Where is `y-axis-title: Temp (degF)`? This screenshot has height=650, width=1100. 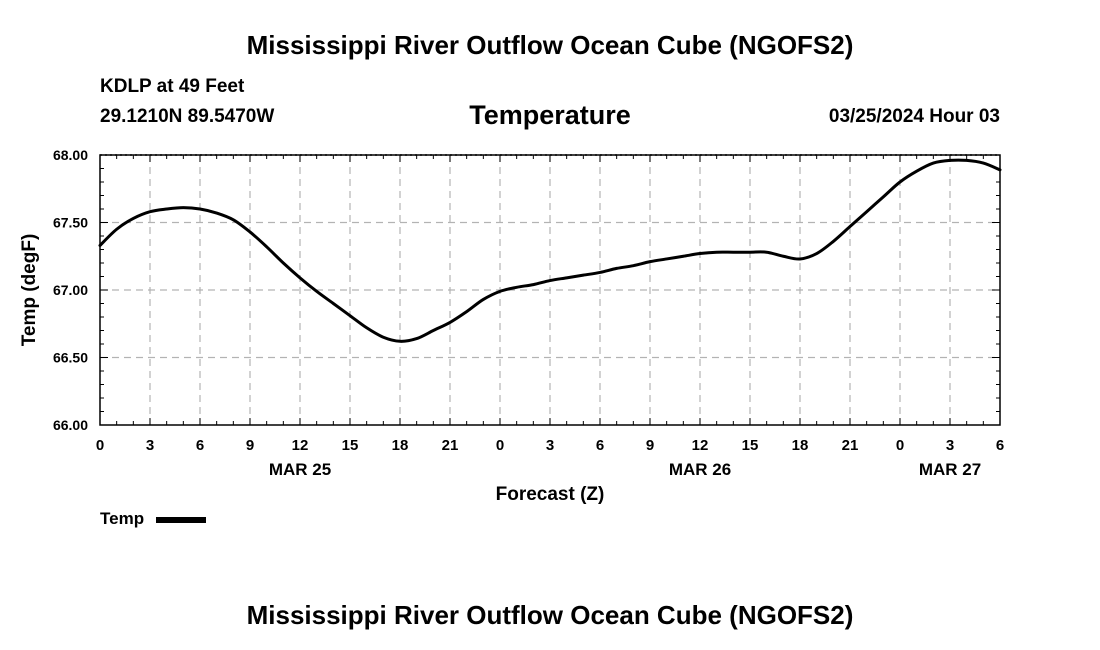
y-axis-title: Temp (degF) is located at coordinates (29, 290).